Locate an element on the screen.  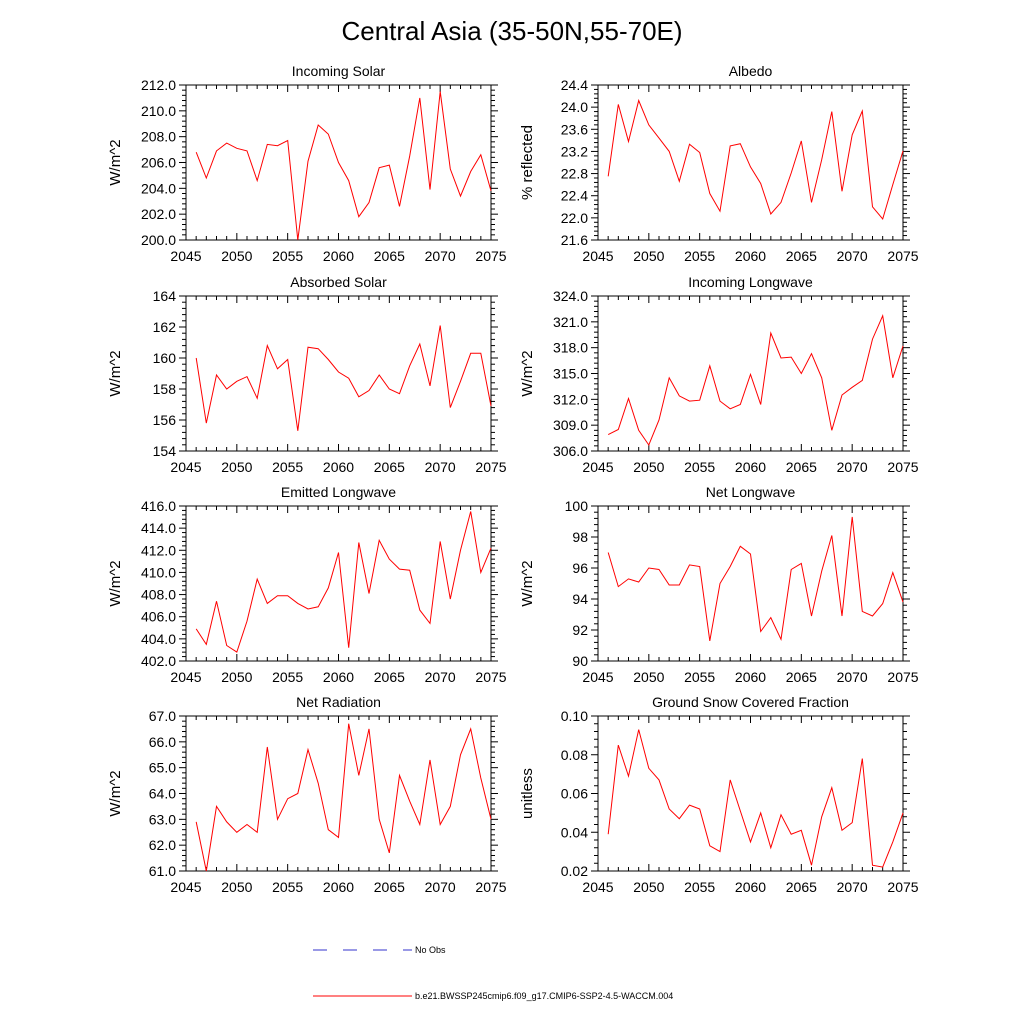
panel-title: Emitted Longwave is located at coordinates (338, 492).